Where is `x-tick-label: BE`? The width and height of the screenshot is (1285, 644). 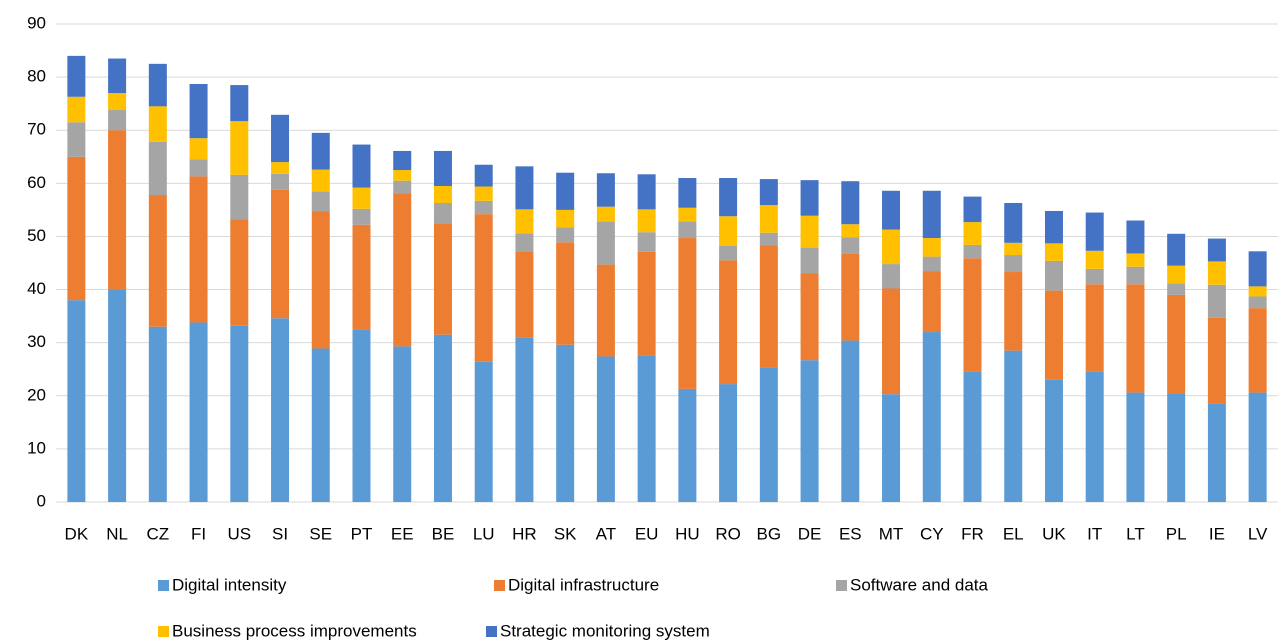 x-tick-label: BE is located at coordinates (443, 533).